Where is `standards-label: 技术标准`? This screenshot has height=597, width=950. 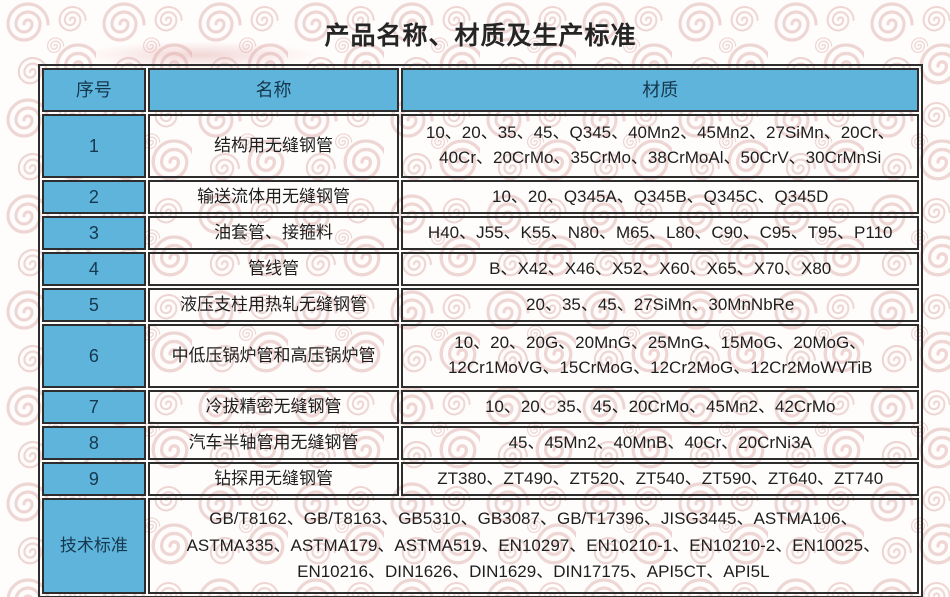
standards-label: 技术标准 is located at coordinates (94, 546).